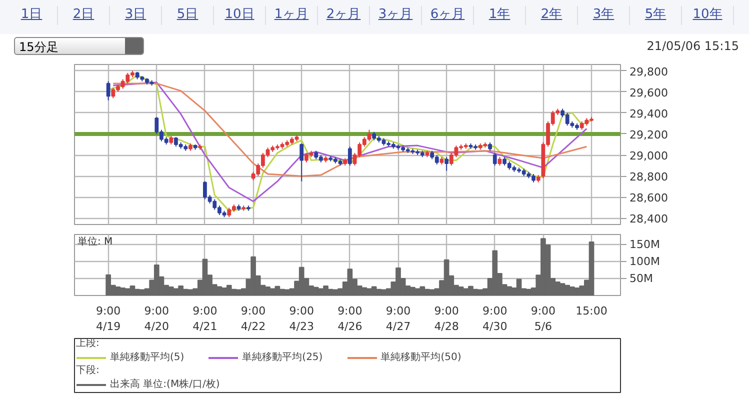  Describe the element at coordinates (108, 319) in the screenshot. I see `x-tick-label: 9:00 4/19` at that location.